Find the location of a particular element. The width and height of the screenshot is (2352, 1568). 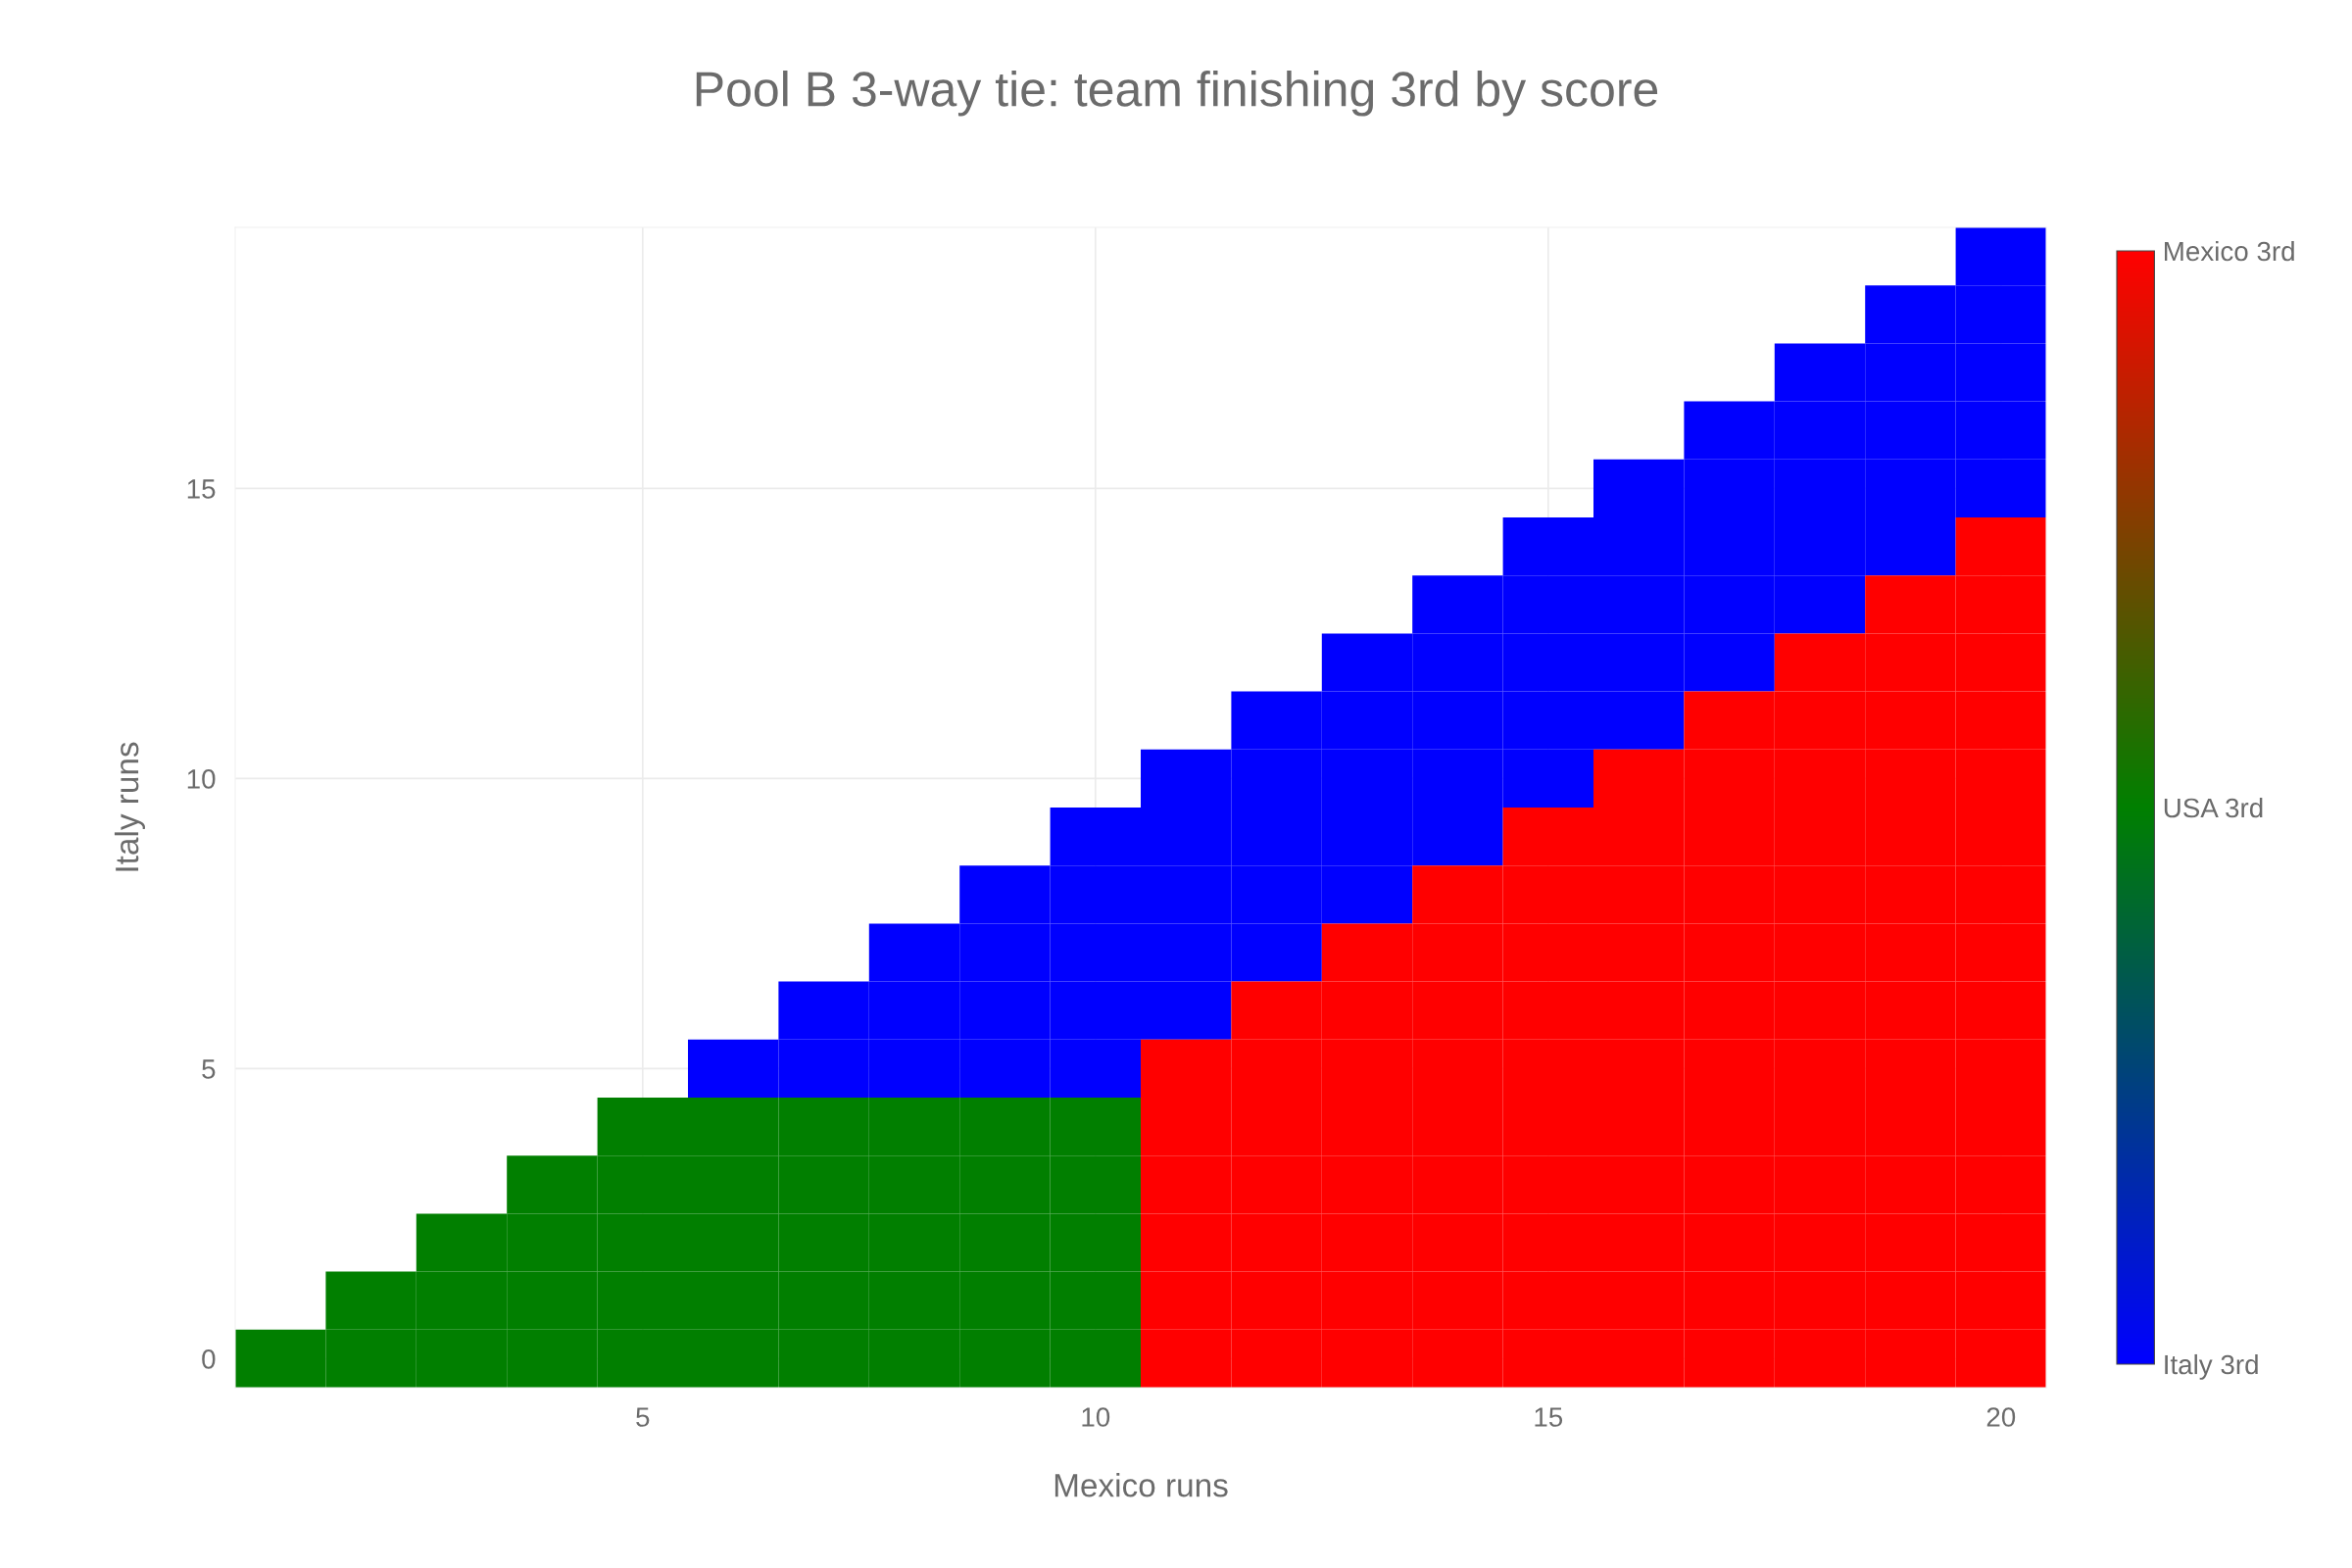

y-tick-label: 5 is located at coordinates (209, 1069).